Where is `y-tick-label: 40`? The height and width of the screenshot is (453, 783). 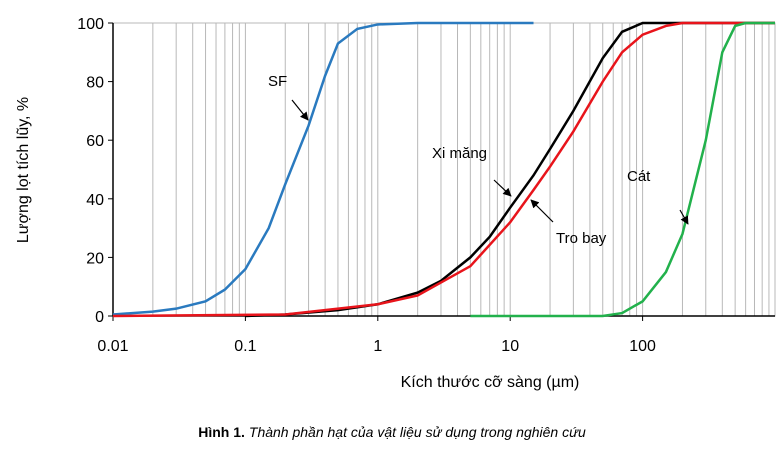 y-tick-label: 40 is located at coordinates (95, 200).